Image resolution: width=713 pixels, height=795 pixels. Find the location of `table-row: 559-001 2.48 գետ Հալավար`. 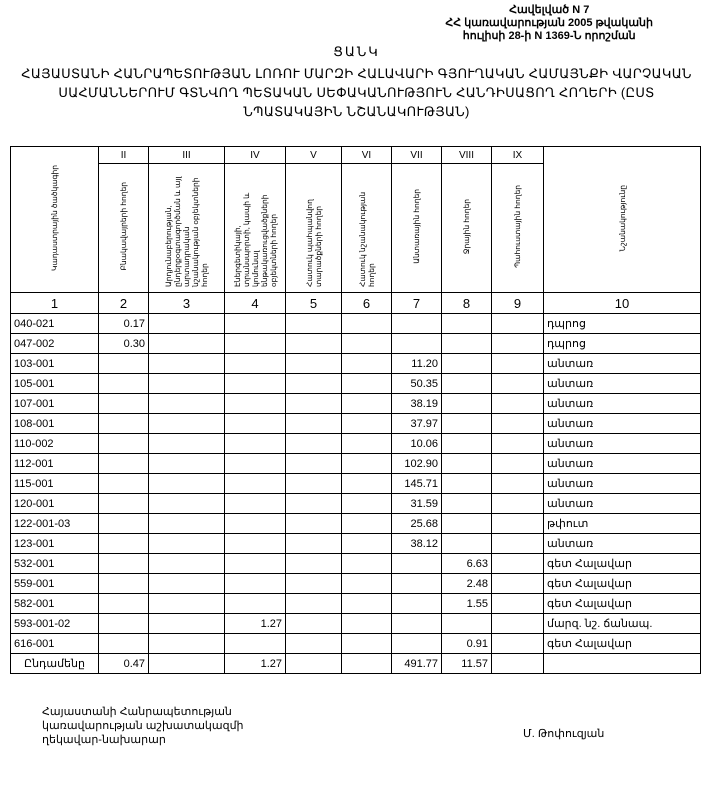

table-row: 559-001 2.48 գետ Հալավար is located at coordinates (355, 583).